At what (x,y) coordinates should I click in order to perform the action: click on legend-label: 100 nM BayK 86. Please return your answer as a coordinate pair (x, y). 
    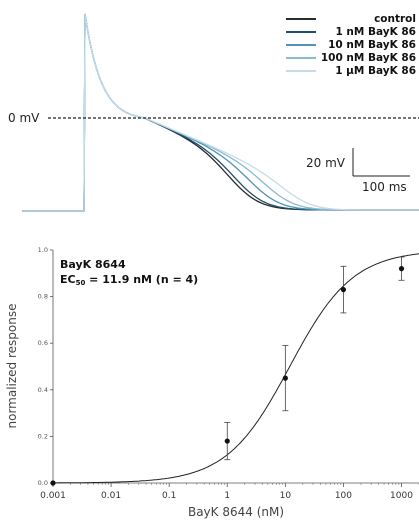
    Looking at the image, I should click on (368, 58).